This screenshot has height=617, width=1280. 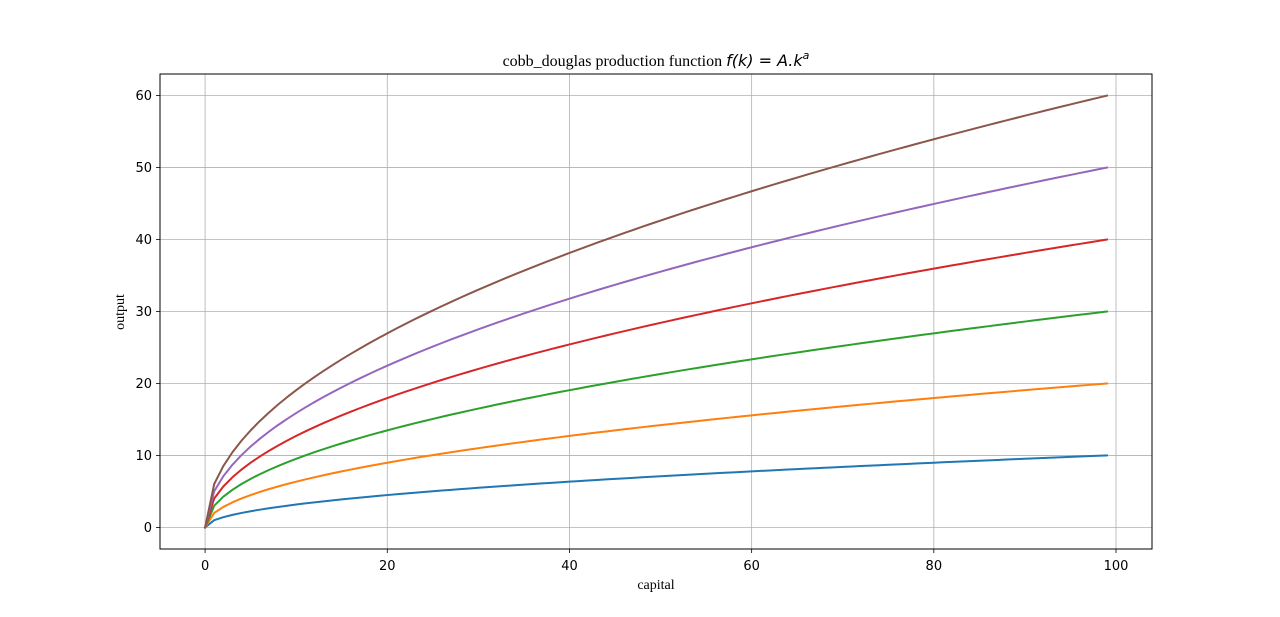 What do you see at coordinates (143, 240) in the screenshot?
I see `y-tick-label: 40` at bounding box center [143, 240].